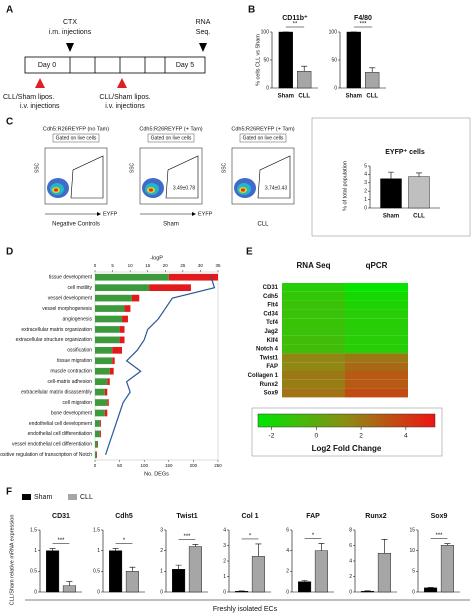 The image size is (474, 616). I want to click on category-label: bone development, so click(72, 413).